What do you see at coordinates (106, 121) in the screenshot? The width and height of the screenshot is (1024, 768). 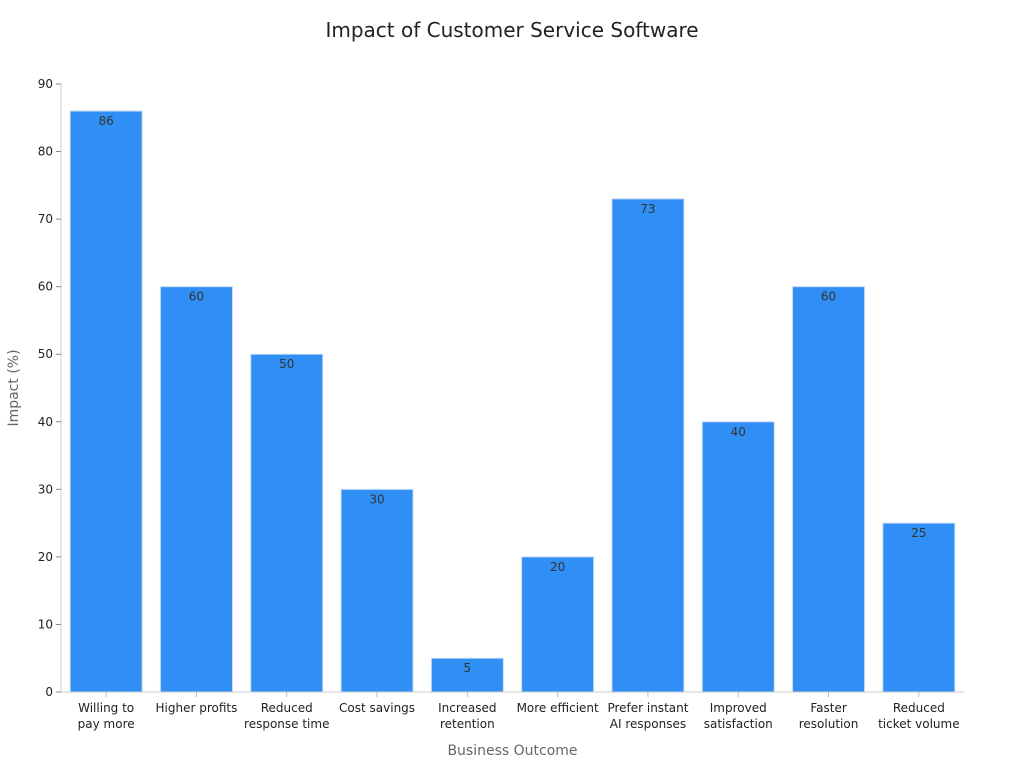 I see `data-label: 86` at bounding box center [106, 121].